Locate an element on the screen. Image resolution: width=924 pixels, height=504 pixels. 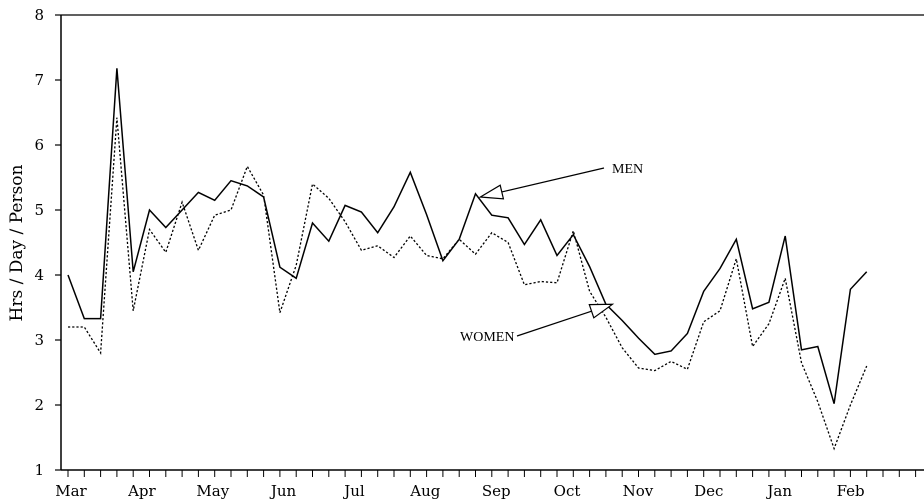
y-axis-title: Hrs / Day / Person is located at coordinates (17, 243).